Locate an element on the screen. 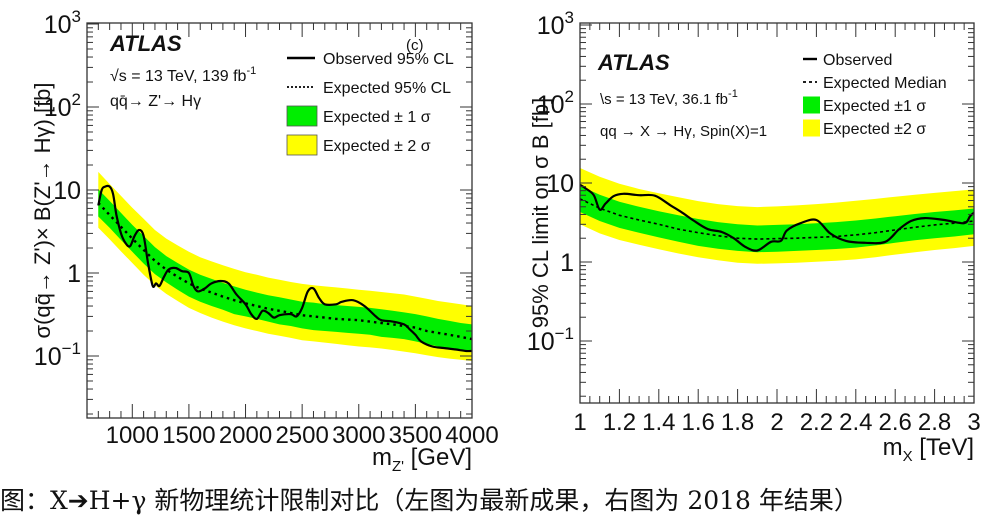  legend-label: Expected ± 2 σ is located at coordinates (377, 146).